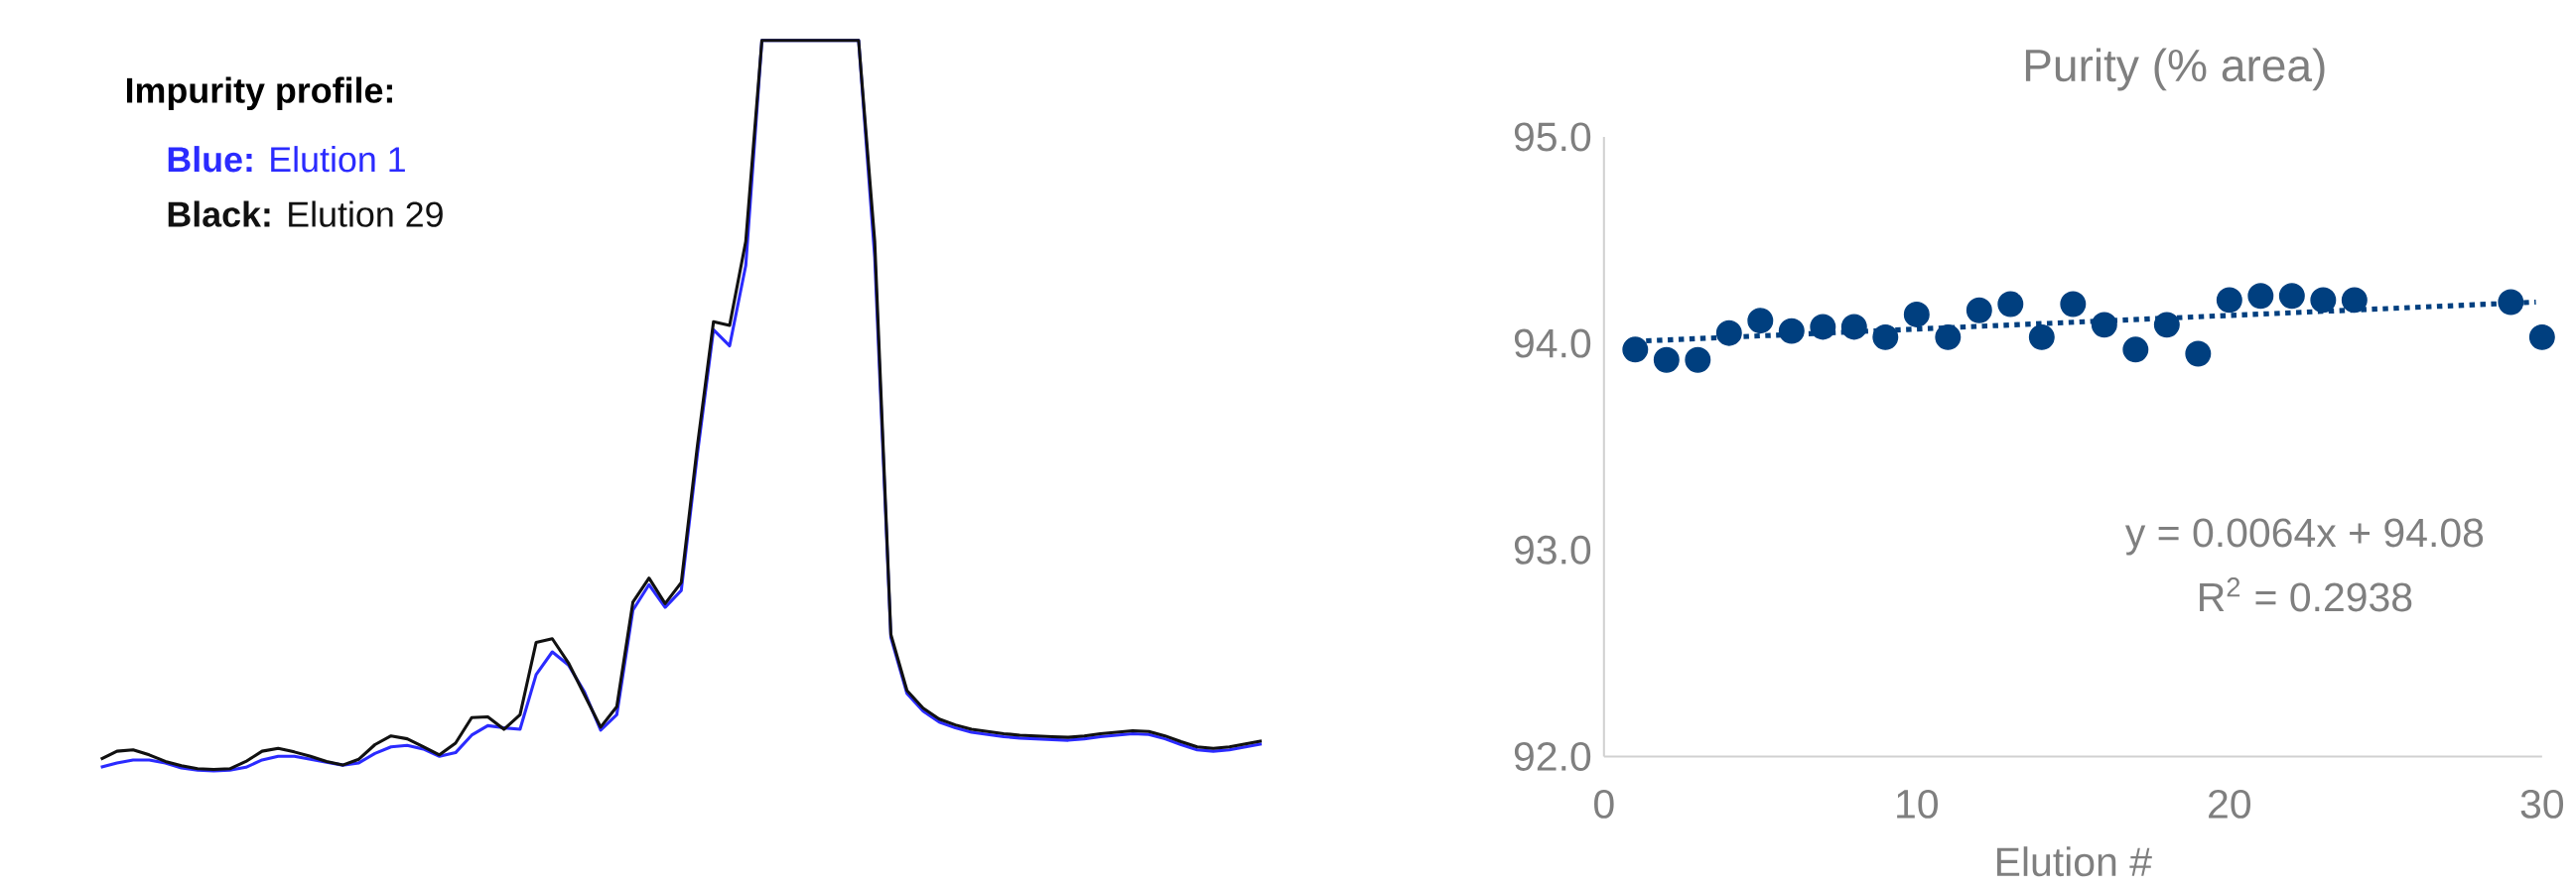 The width and height of the screenshot is (2576, 888). Describe the element at coordinates (2175, 69) in the screenshot. I see `chart-title: Purity (% area)` at that location.